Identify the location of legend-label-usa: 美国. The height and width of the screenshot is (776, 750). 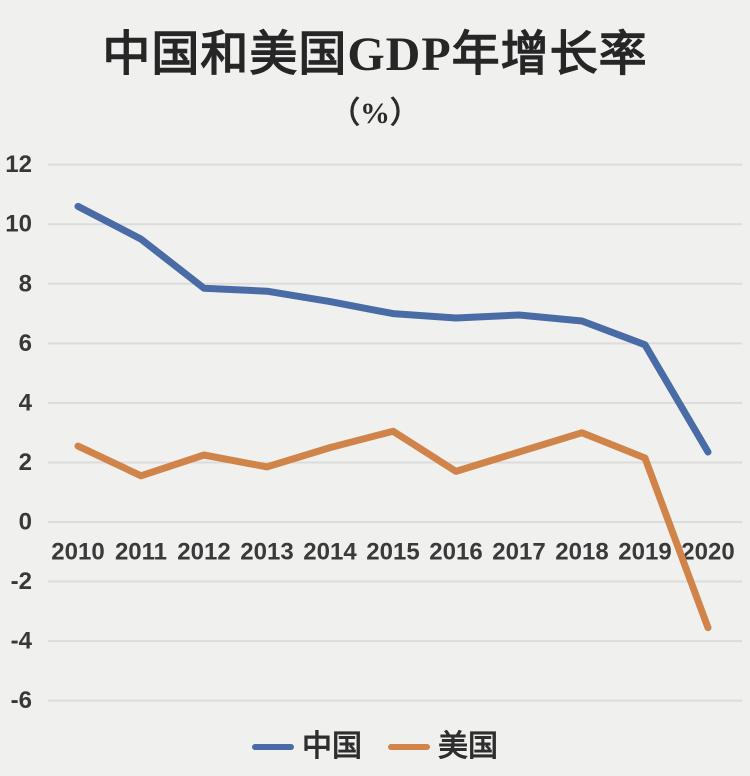
(468, 746).